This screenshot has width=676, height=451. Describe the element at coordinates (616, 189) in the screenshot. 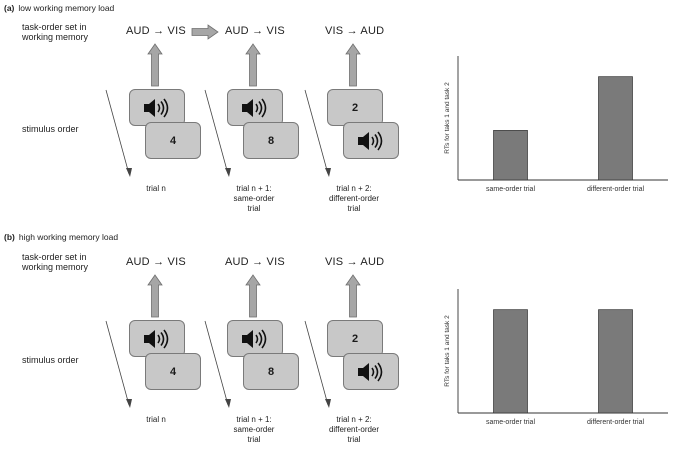

I see `panel-a-chart-tick-label-2: different-order trial` at that location.